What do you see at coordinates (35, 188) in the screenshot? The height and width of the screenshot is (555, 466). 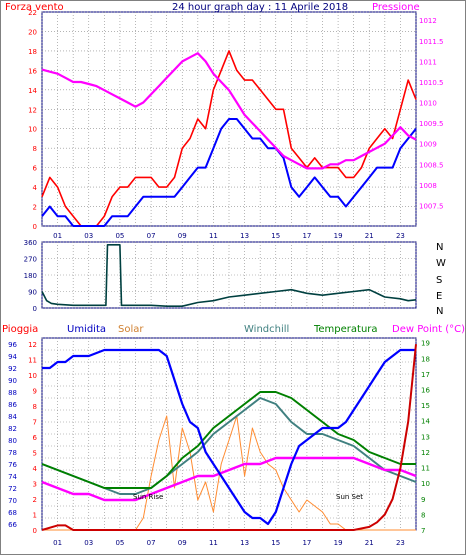 I see `wind-y-tick: 4` at bounding box center [35, 188].